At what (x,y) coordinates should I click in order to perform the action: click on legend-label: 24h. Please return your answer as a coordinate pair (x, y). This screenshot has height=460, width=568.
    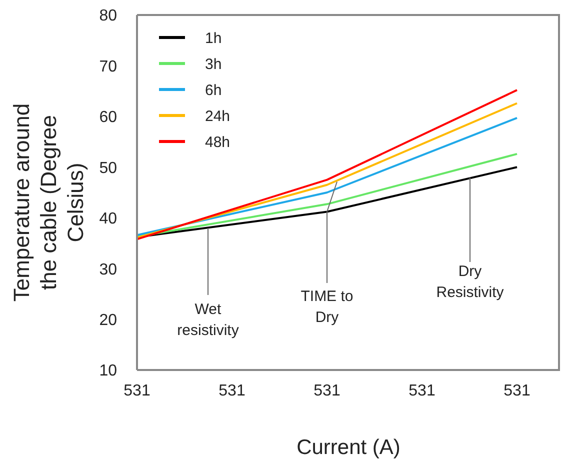
    Looking at the image, I should click on (217, 116).